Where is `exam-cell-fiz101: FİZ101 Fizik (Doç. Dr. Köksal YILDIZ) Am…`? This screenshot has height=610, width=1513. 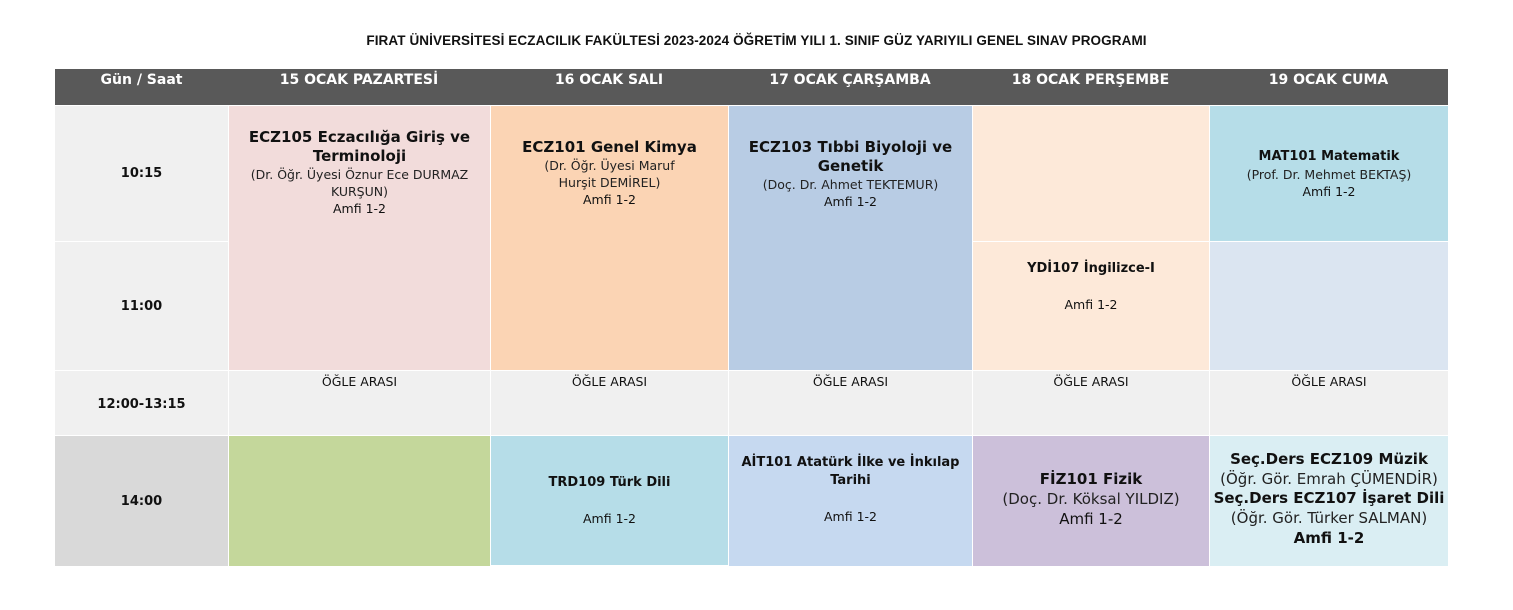 exam-cell-fiz101: FİZ101 Fizik (Doç. Dr. Köksal YILDIZ) Am… is located at coordinates (1090, 501).